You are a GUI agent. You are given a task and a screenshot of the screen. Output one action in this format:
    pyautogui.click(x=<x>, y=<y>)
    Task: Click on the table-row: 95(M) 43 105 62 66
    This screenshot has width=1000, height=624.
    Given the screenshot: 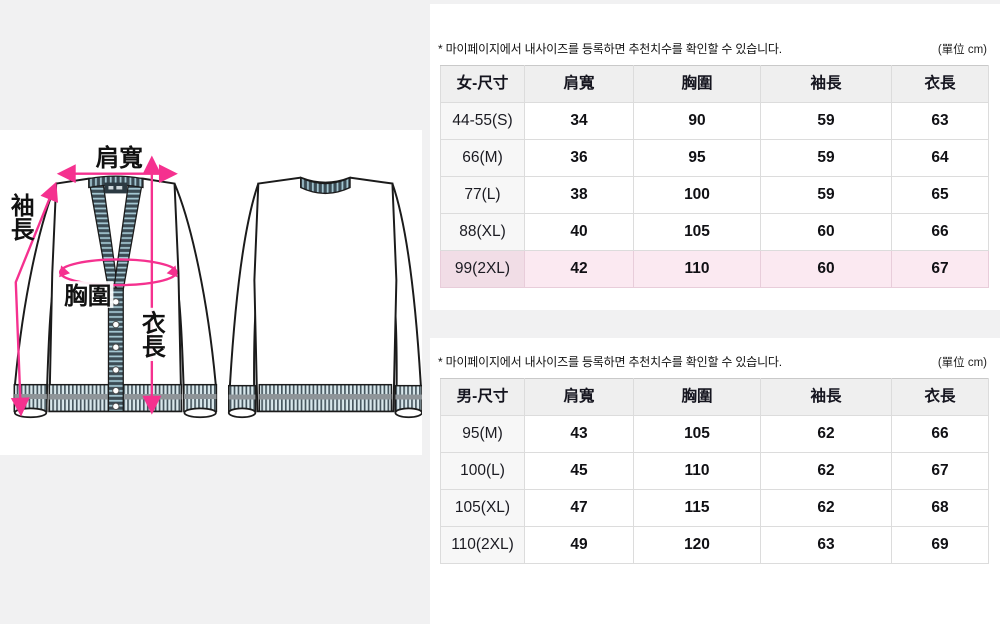 What is the action you would take?
    pyautogui.click(x=714, y=434)
    